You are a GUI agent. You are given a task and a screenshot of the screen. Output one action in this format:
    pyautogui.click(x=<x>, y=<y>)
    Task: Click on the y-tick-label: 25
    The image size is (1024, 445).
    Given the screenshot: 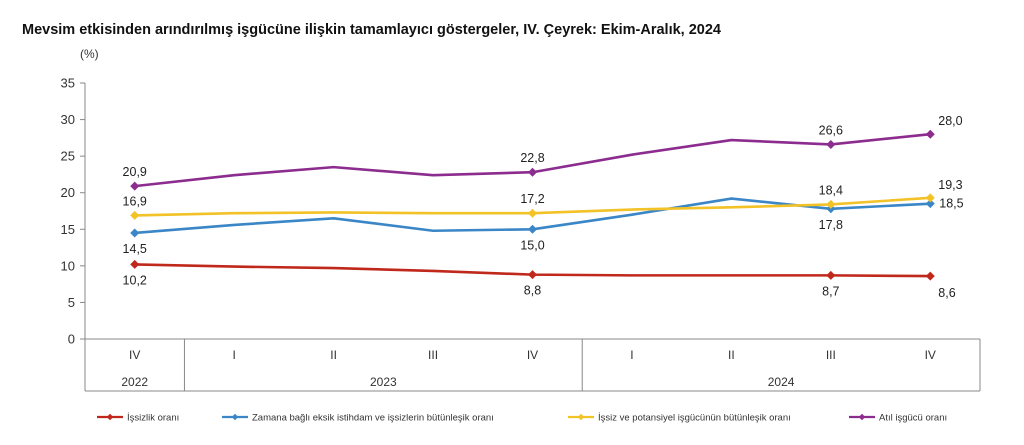 What is the action you would take?
    pyautogui.click(x=68, y=156)
    